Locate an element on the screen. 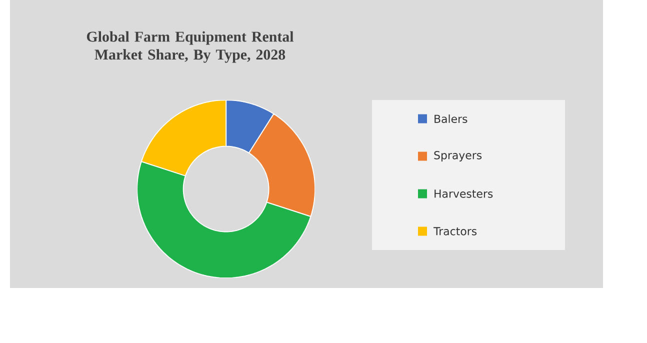 This screenshot has height=343, width=647. legend-label: Sprayers is located at coordinates (458, 156).